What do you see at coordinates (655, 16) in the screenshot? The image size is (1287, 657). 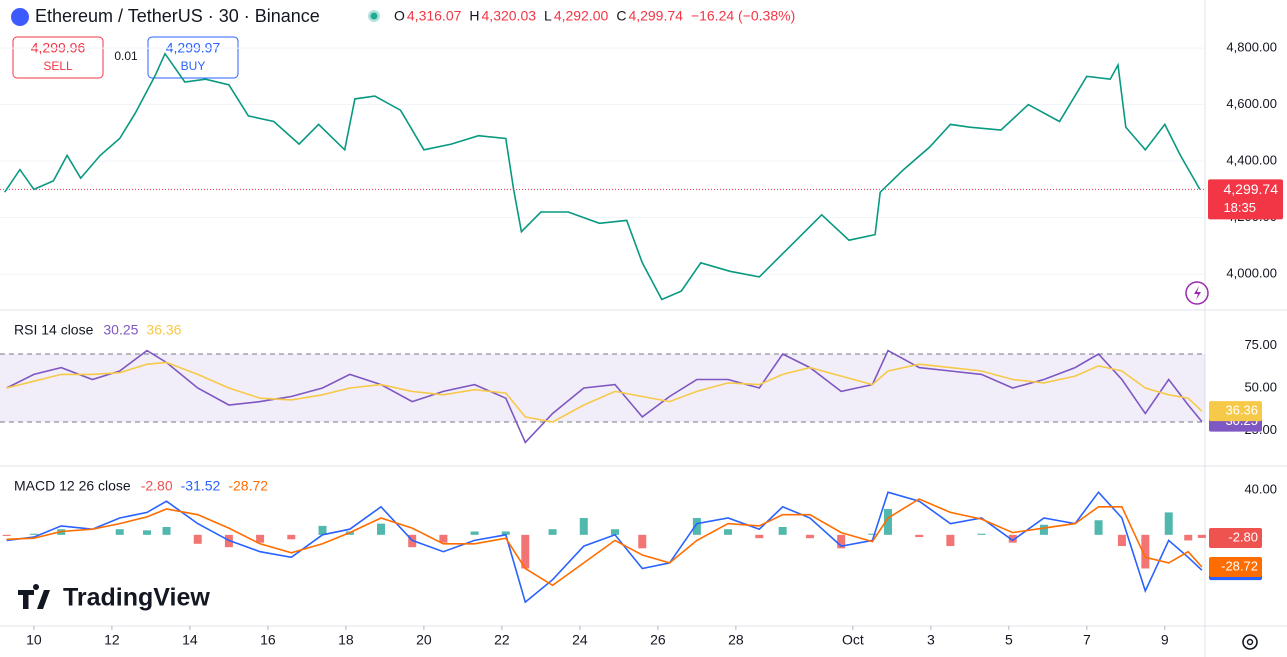 I see `ohlc-value: 4,299.74` at bounding box center [655, 16].